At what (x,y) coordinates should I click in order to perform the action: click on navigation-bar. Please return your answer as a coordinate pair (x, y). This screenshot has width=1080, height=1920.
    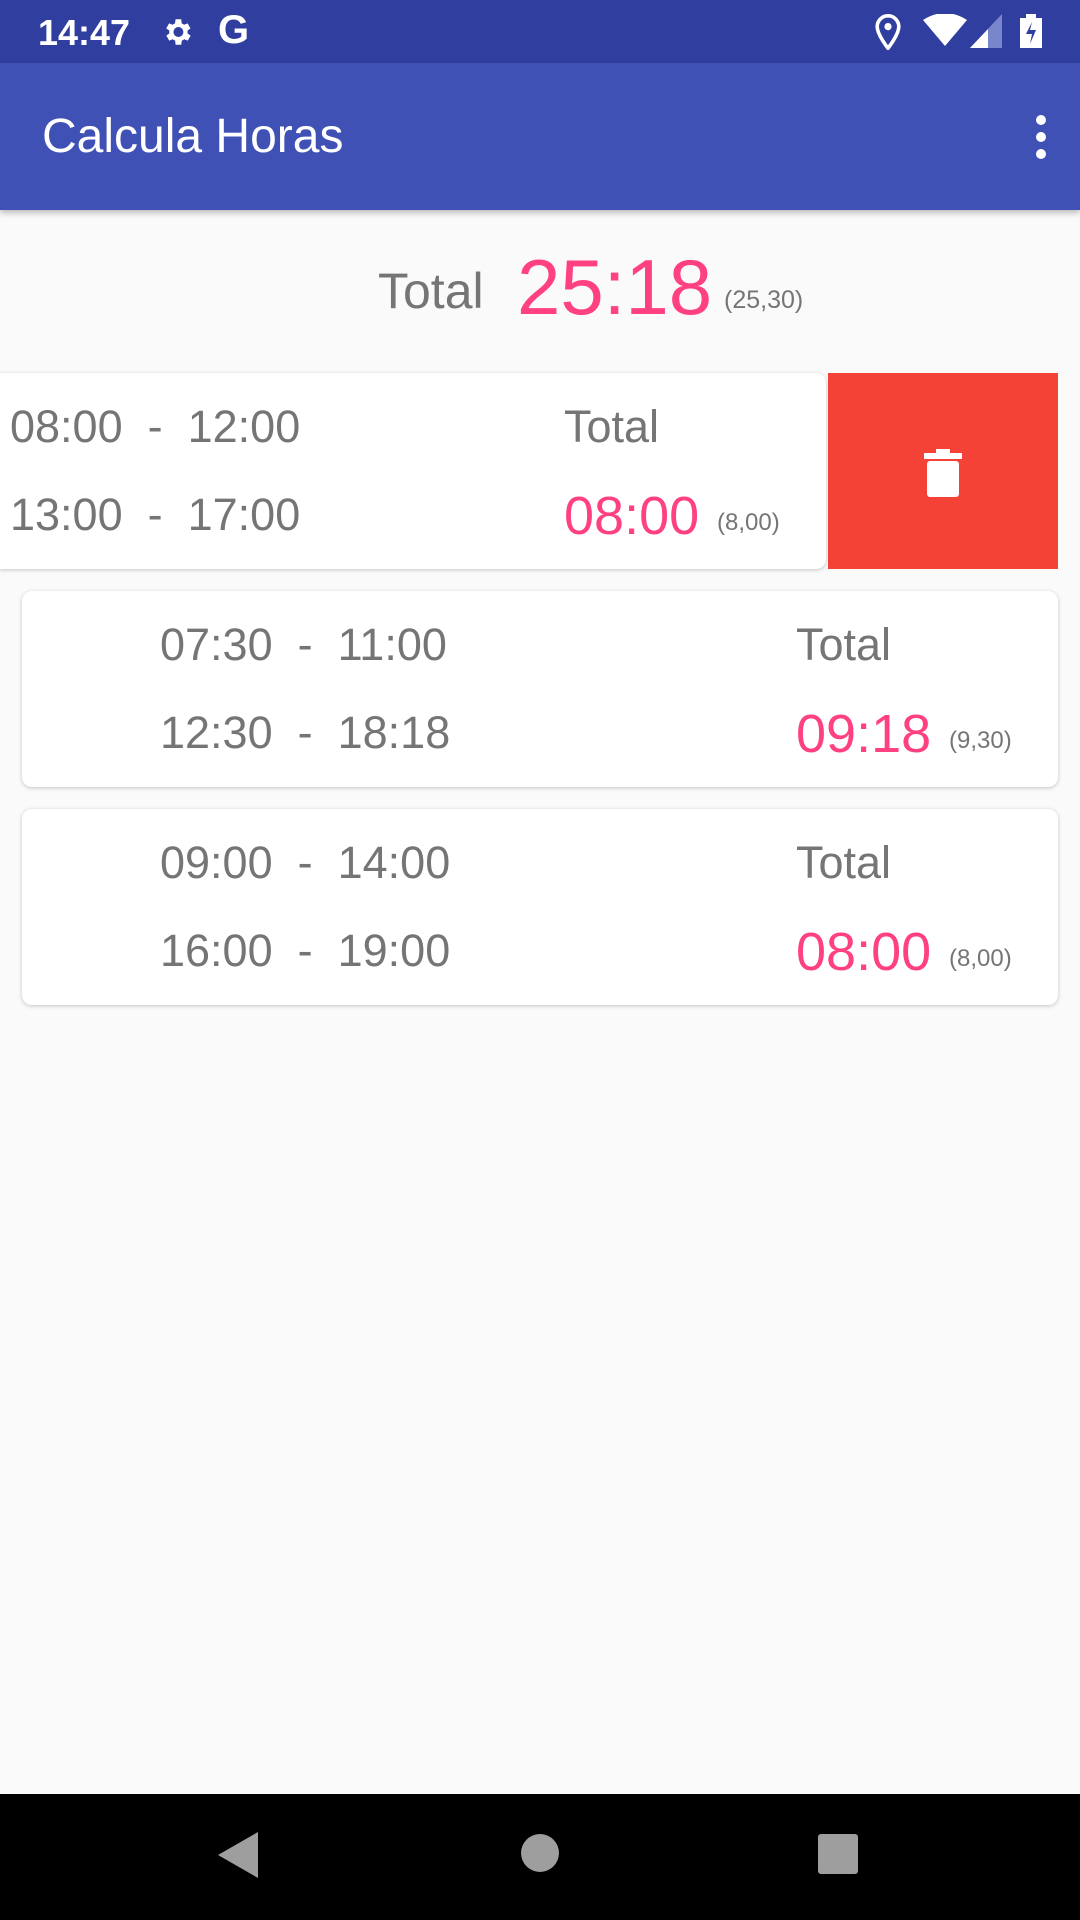
    Looking at the image, I should click on (540, 1857).